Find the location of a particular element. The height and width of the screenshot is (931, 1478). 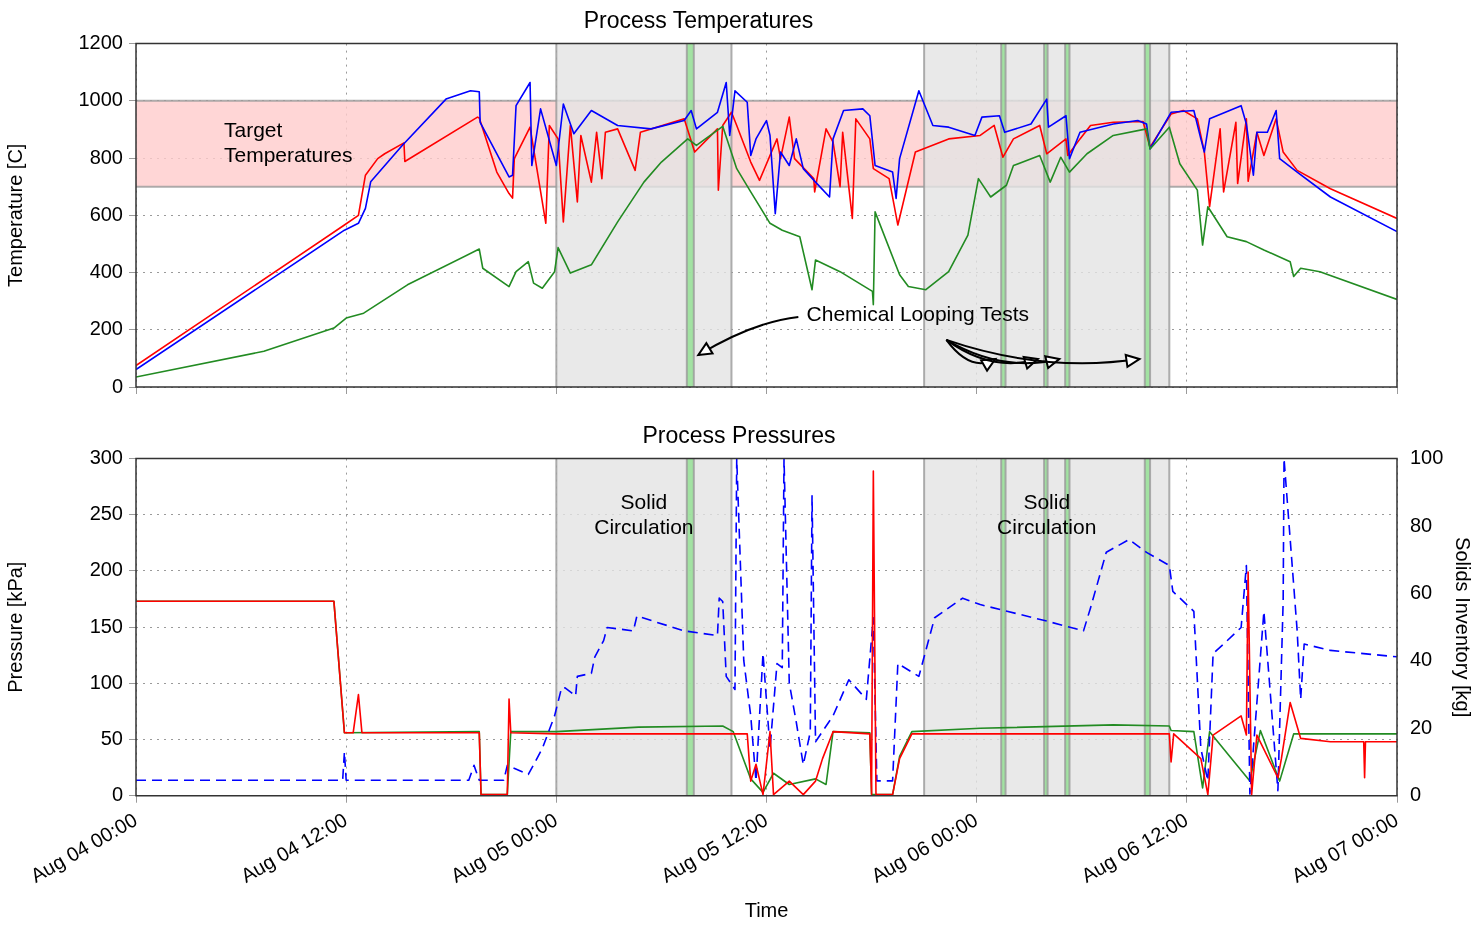

y2-tick-label: 20 is located at coordinates (1421, 726).